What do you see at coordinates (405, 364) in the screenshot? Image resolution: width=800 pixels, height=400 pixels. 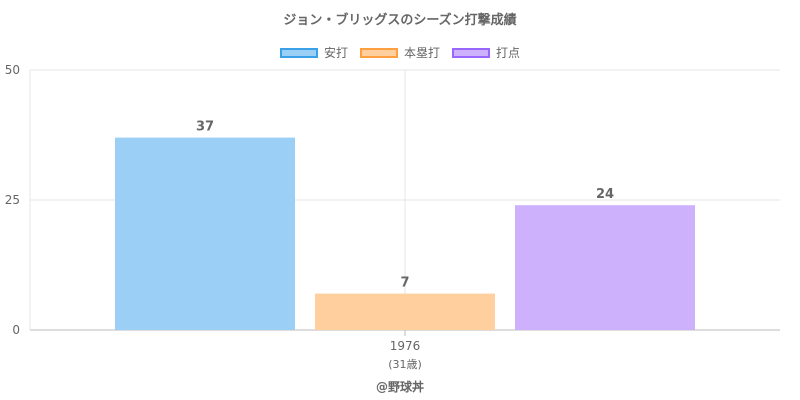 I see `x-tick-sublabel: (31歳)` at bounding box center [405, 364].